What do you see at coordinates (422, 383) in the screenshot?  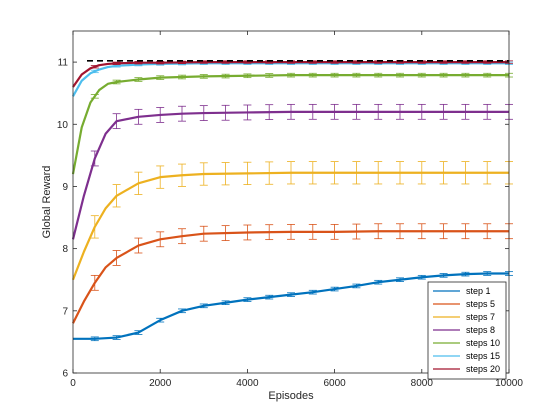 I see `x-tick-label: 8000` at bounding box center [422, 383].